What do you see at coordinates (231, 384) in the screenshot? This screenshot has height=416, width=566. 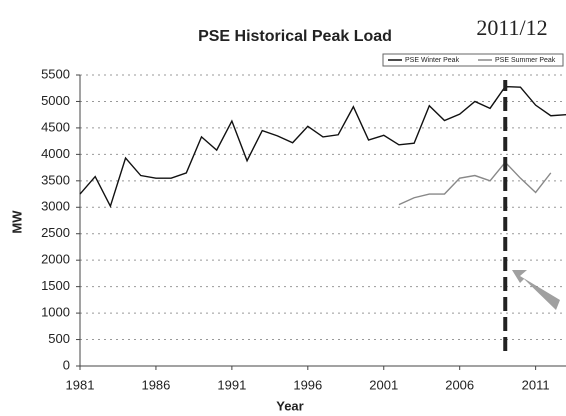 I see `x-tick-label: 1991` at bounding box center [231, 384].